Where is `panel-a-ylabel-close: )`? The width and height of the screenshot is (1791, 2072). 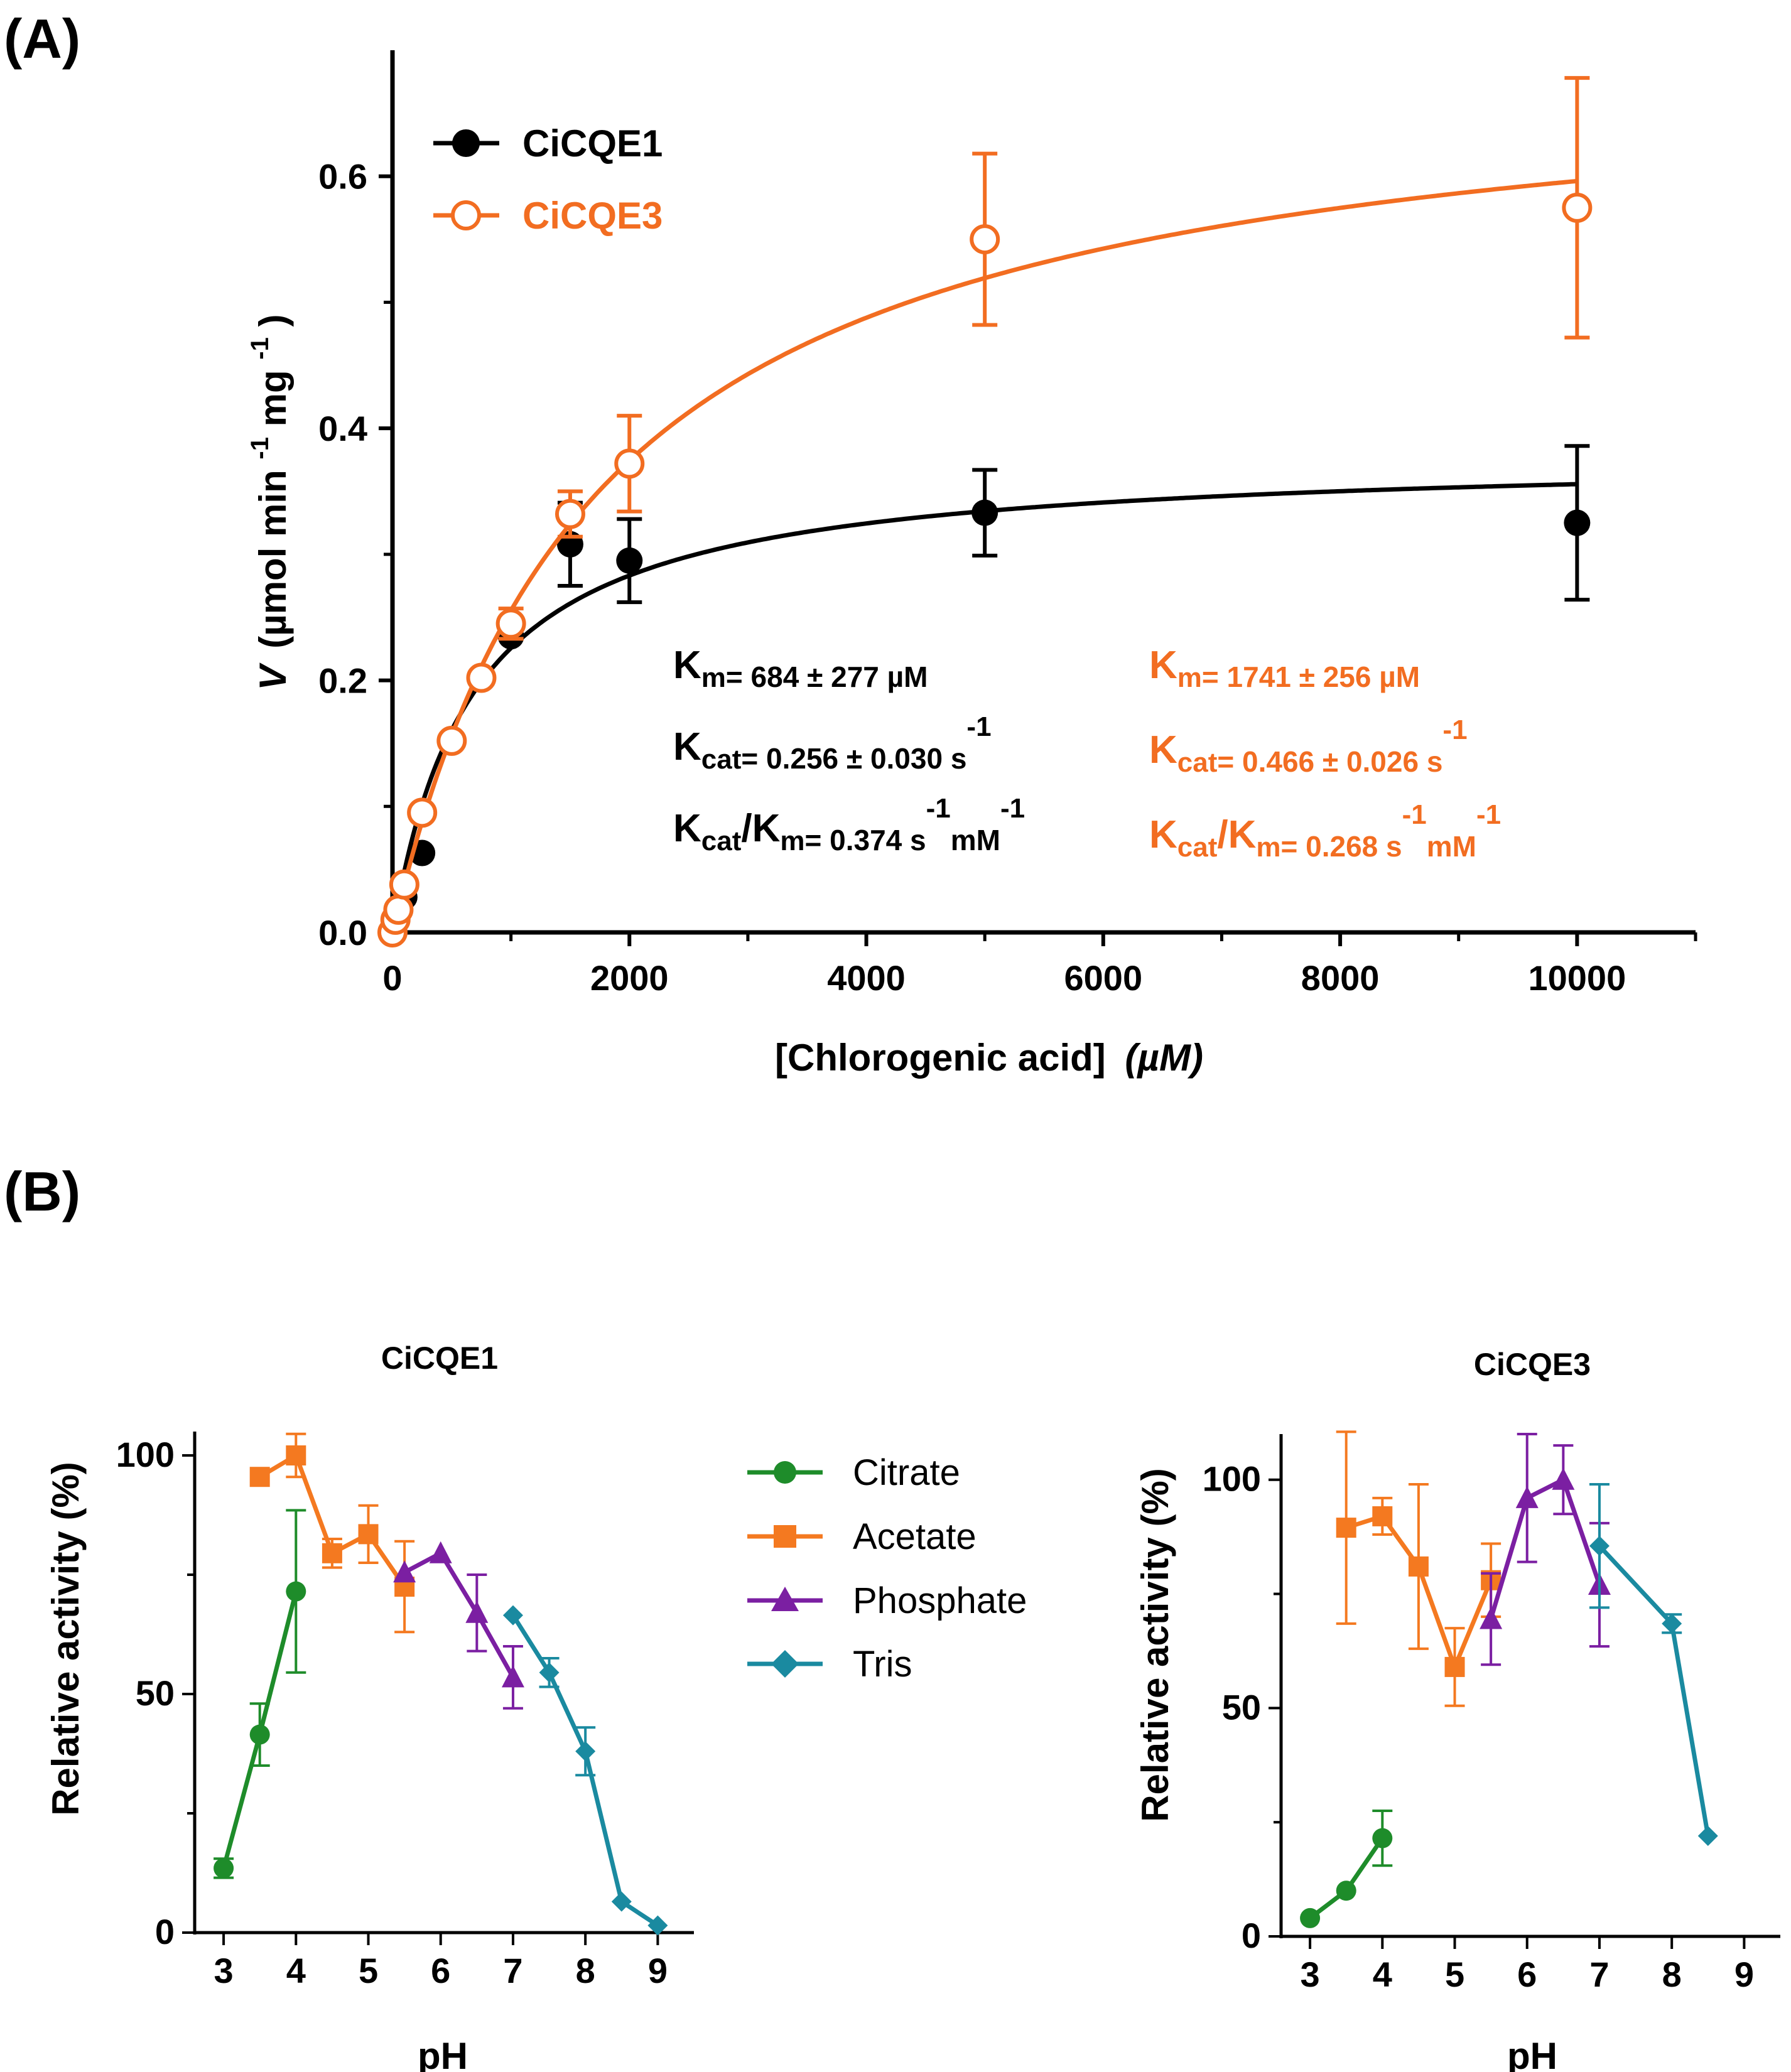 panel-a-ylabel-close: ) is located at coordinates (273, 320).